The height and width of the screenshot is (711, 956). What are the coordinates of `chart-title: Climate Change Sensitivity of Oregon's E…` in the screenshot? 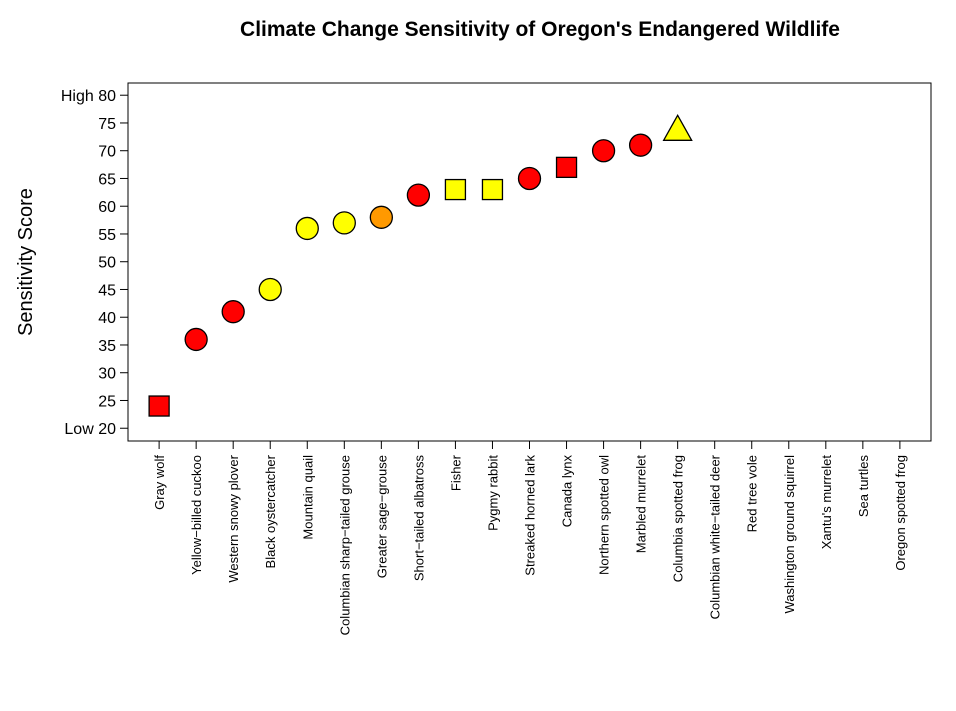 It's located at (540, 29).